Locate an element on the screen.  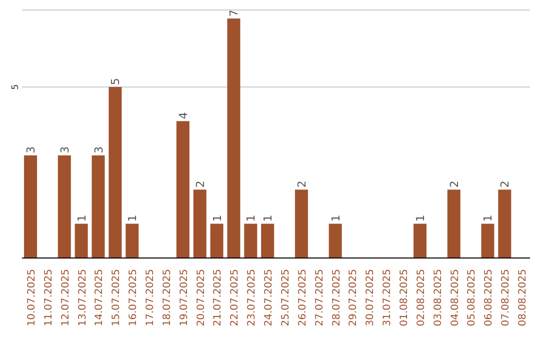
x-tick-label: 14.07.2025 is located at coordinates (100, 297).